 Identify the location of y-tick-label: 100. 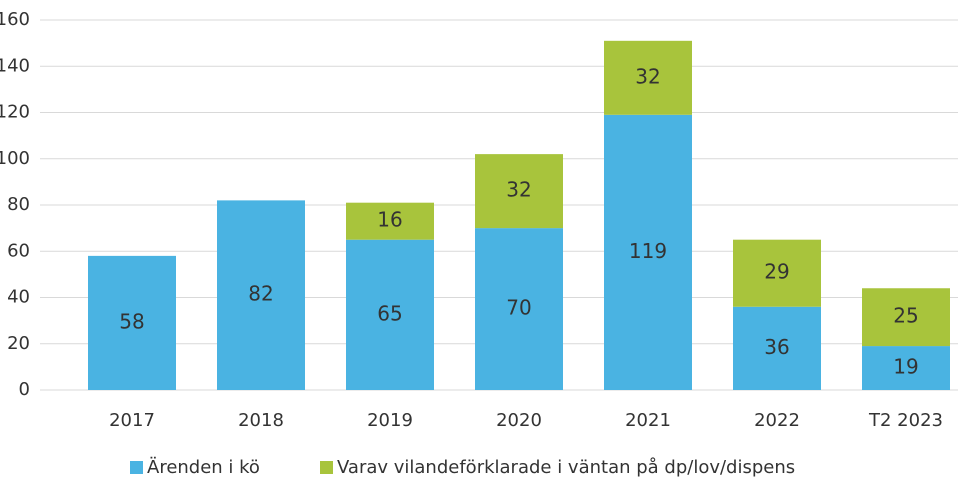
(15, 158).